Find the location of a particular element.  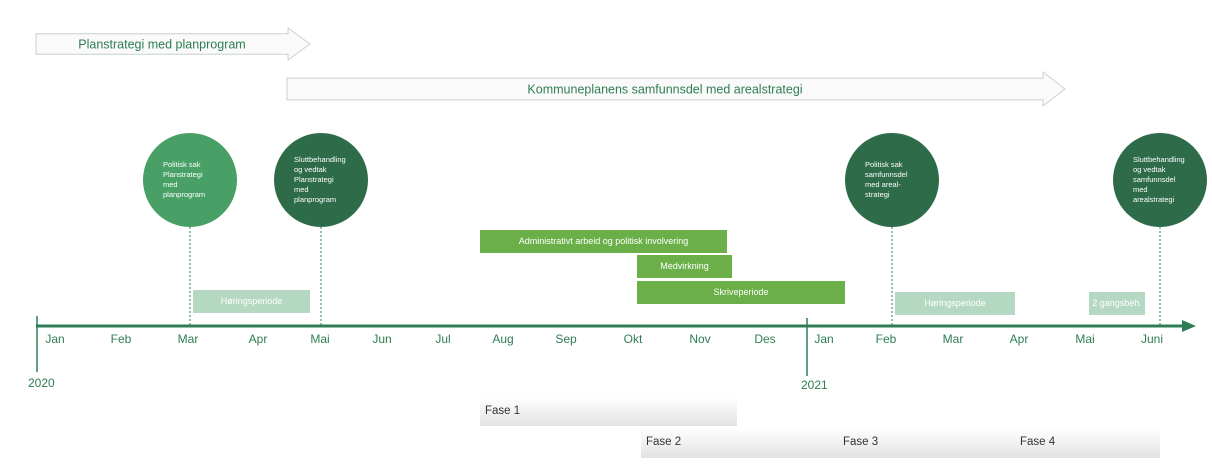

month-label: Jul is located at coordinates (442, 339).